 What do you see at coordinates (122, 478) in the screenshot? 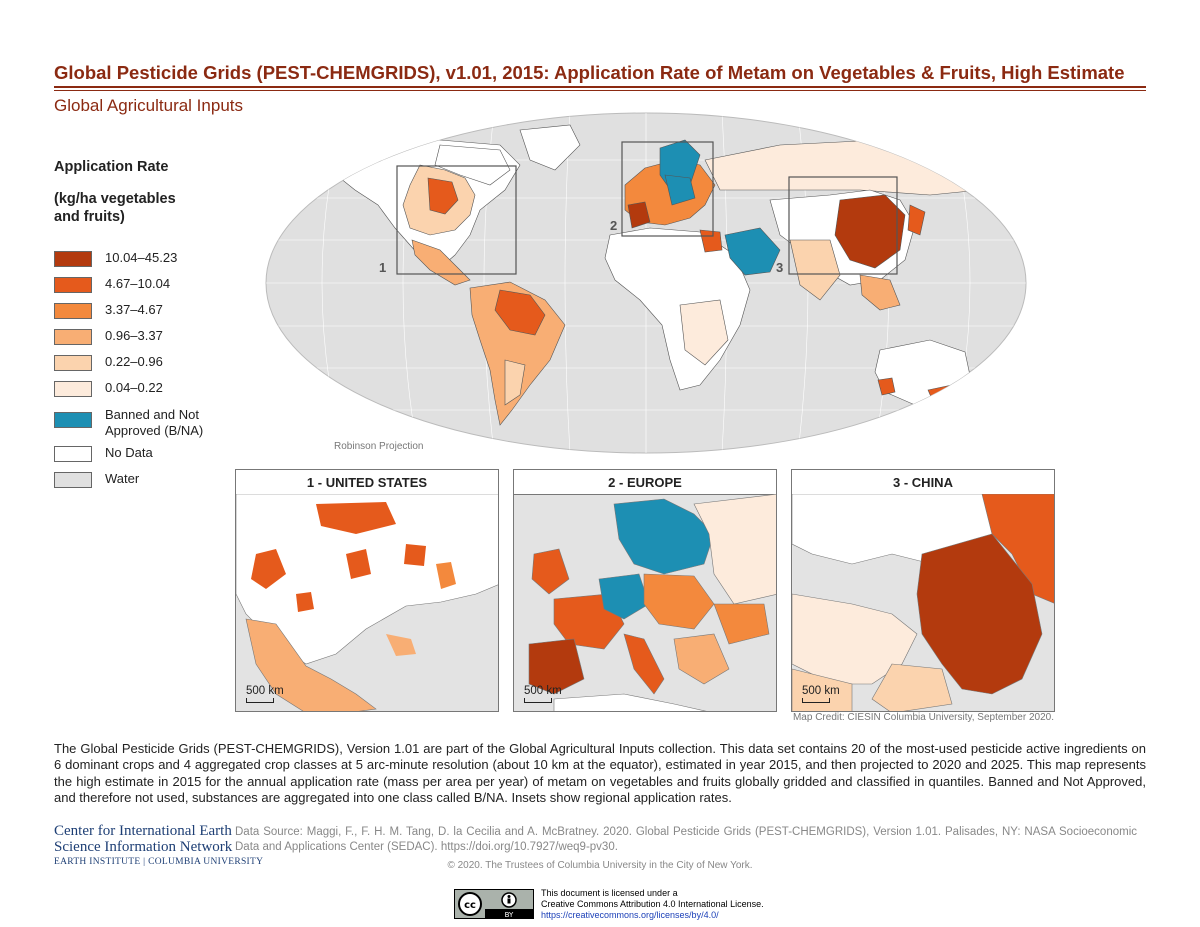
I see `legend-label: Water` at bounding box center [122, 478].